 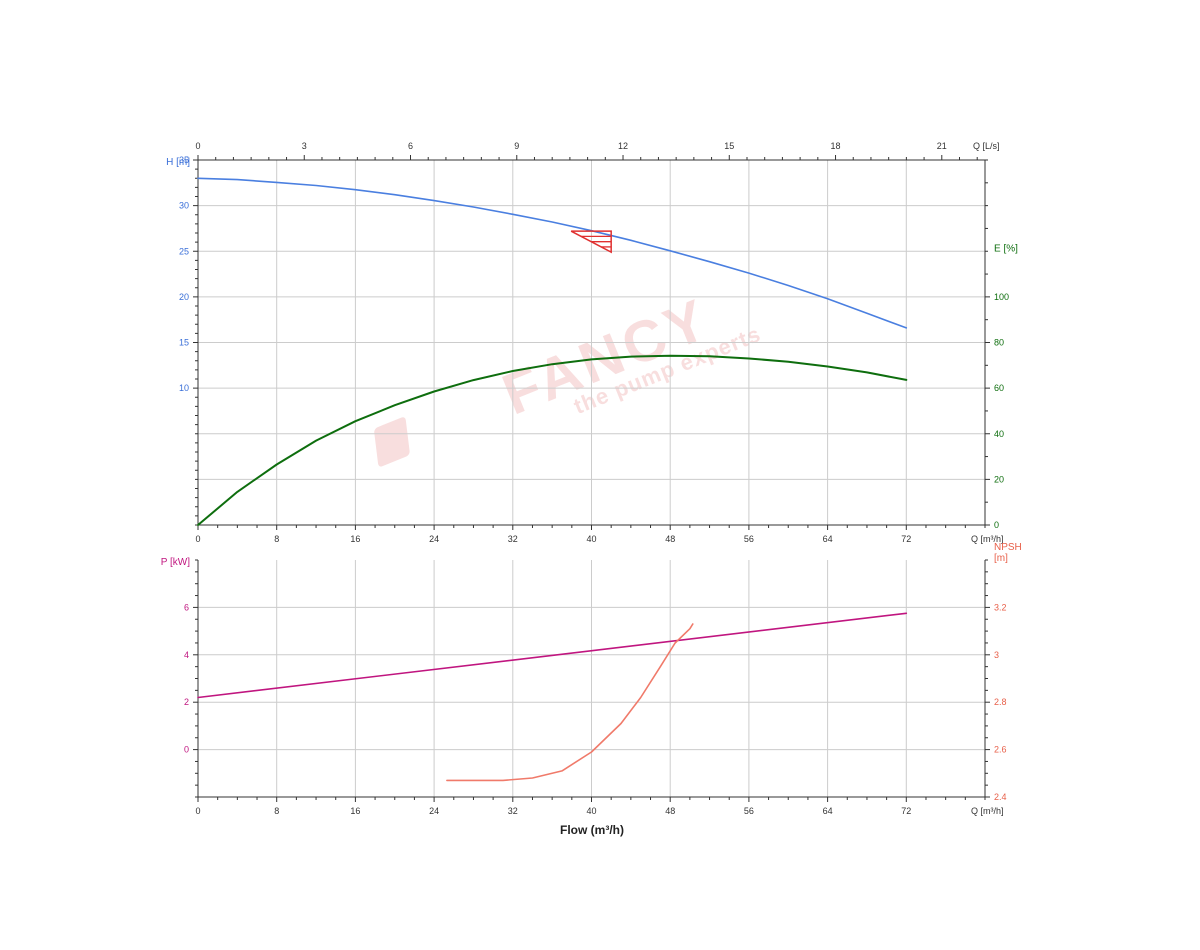 What do you see at coordinates (410, 146) in the screenshot?
I see `x-top-tick-label: 6` at bounding box center [410, 146].